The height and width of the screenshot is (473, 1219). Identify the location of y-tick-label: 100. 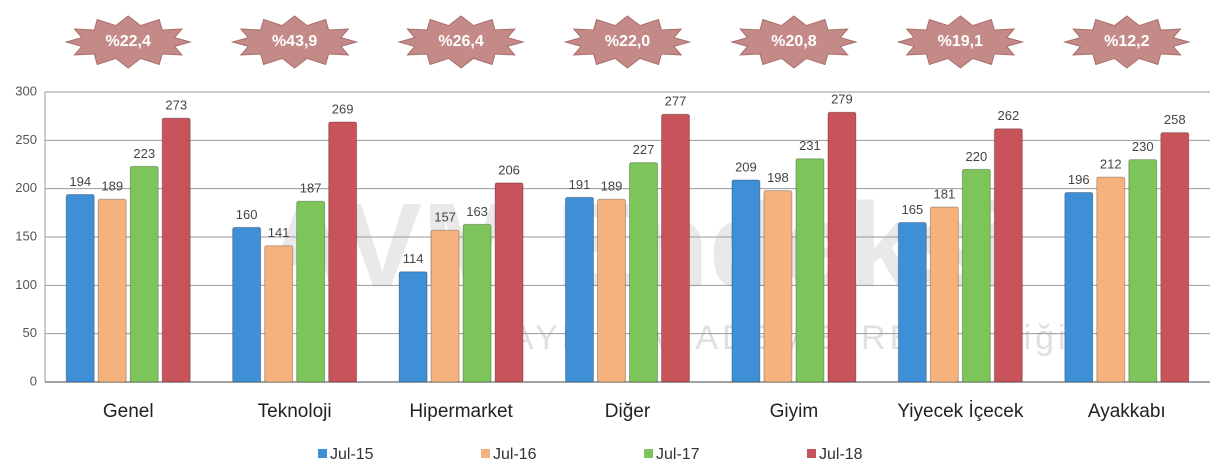
(26, 284).